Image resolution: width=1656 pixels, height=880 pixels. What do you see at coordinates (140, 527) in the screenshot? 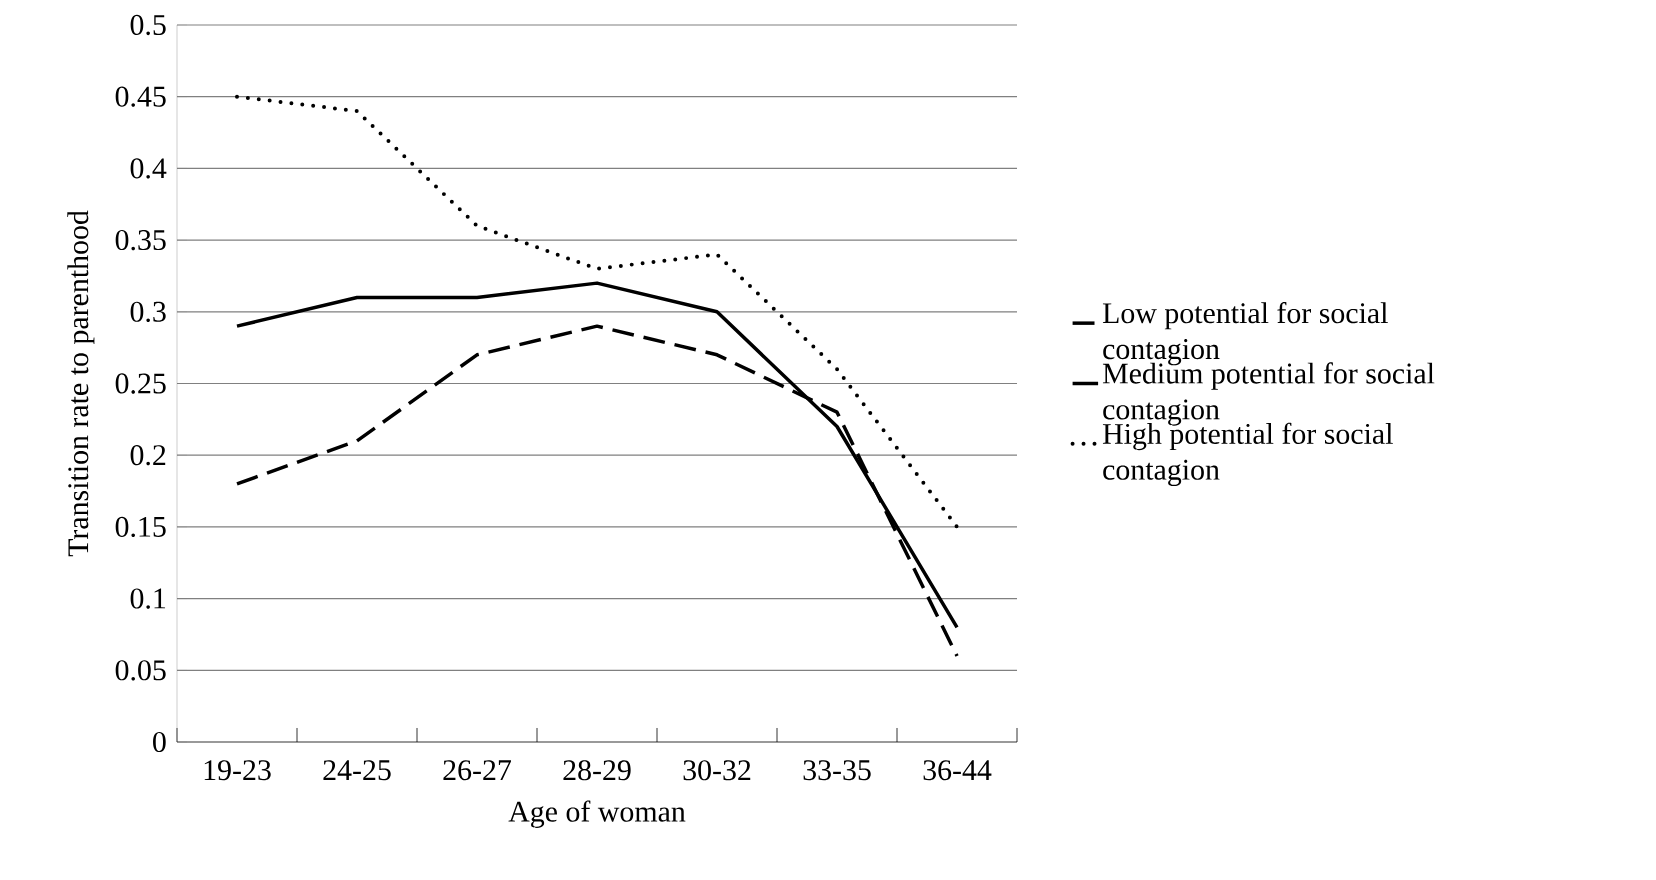
I see `y-tick-label: 0.15` at bounding box center [140, 527].